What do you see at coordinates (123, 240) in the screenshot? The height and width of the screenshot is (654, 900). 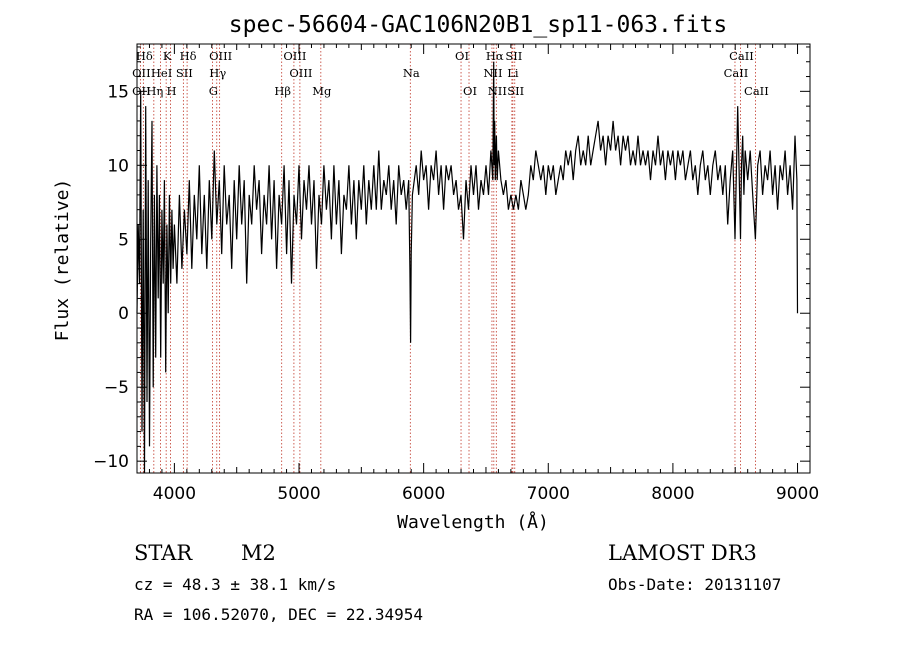 I see `y-tick-label: 5` at bounding box center [123, 240].